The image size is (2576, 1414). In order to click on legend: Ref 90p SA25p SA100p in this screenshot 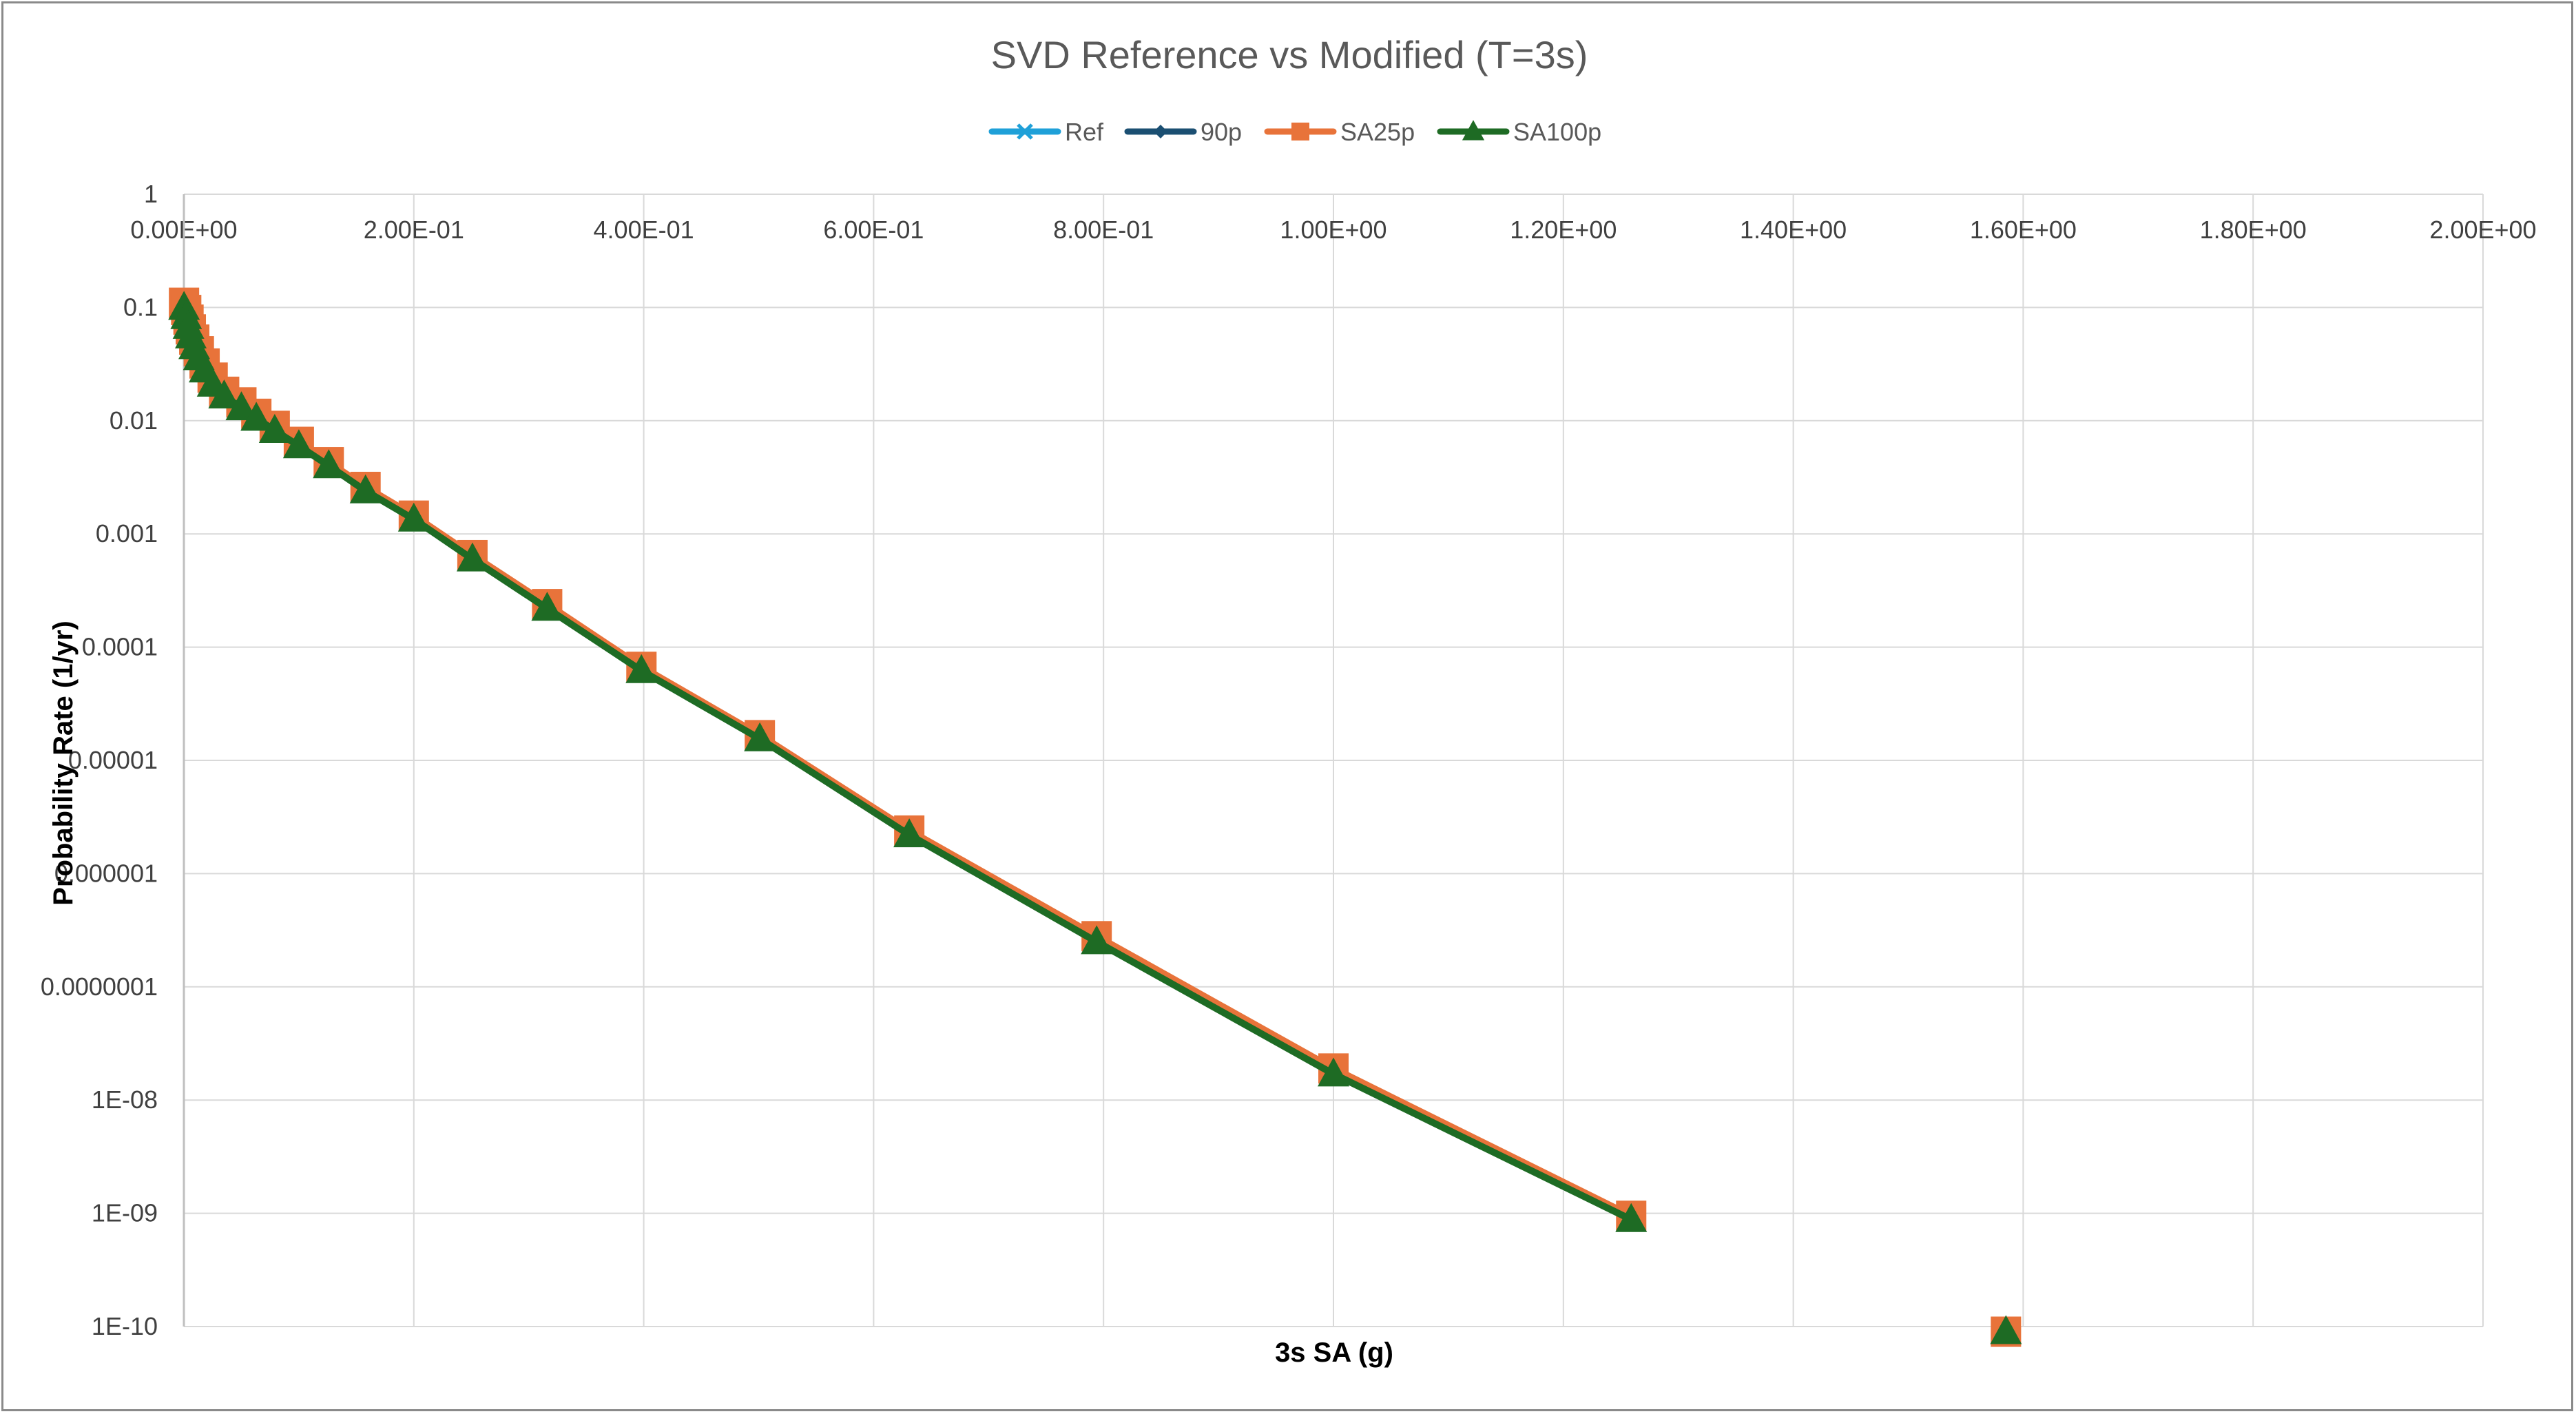, I will do `click(1294, 132)`.